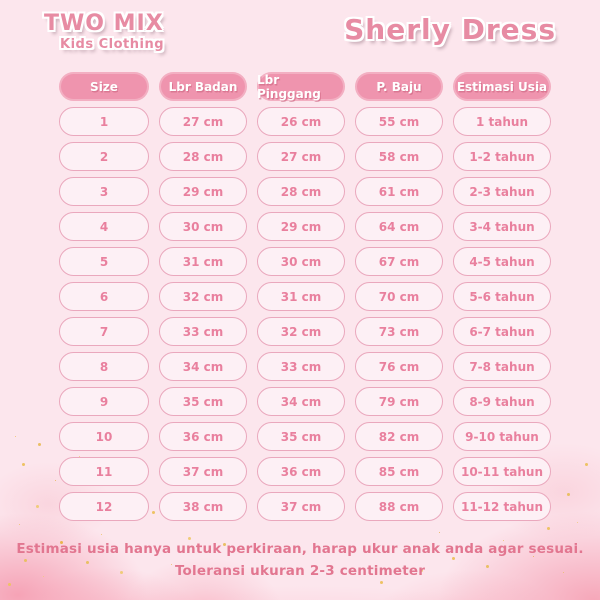  Describe the element at coordinates (399, 366) in the screenshot. I see `table-cell-r8-c4: 76 cm` at that location.